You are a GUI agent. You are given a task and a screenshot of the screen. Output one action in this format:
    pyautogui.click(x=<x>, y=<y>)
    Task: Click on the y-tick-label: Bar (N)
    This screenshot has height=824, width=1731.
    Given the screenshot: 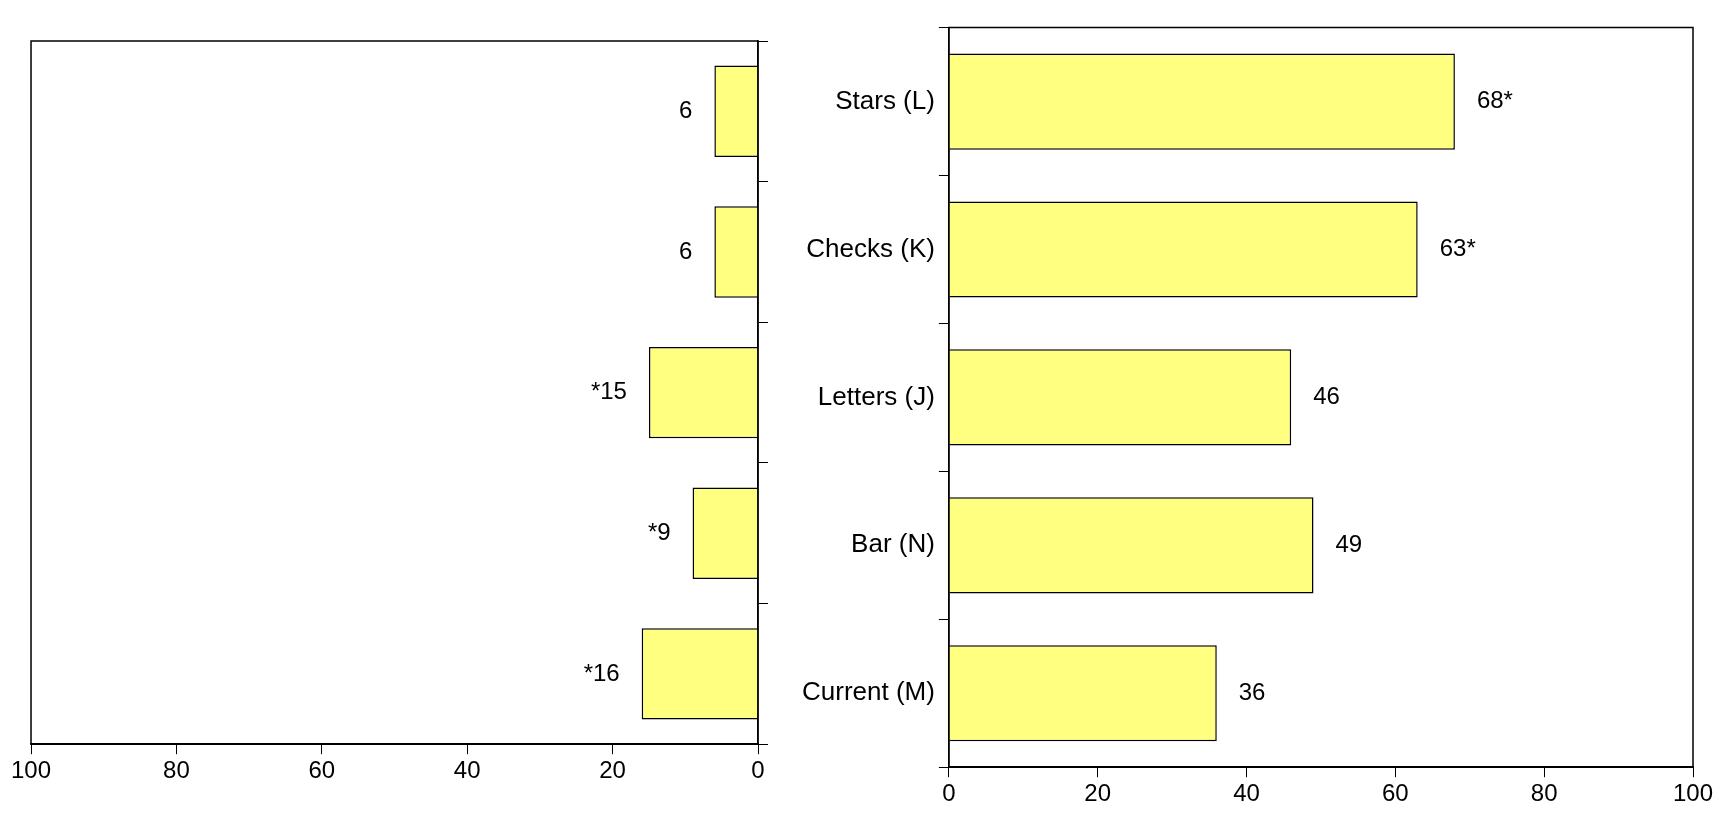 What is the action you would take?
    pyautogui.click(x=893, y=543)
    